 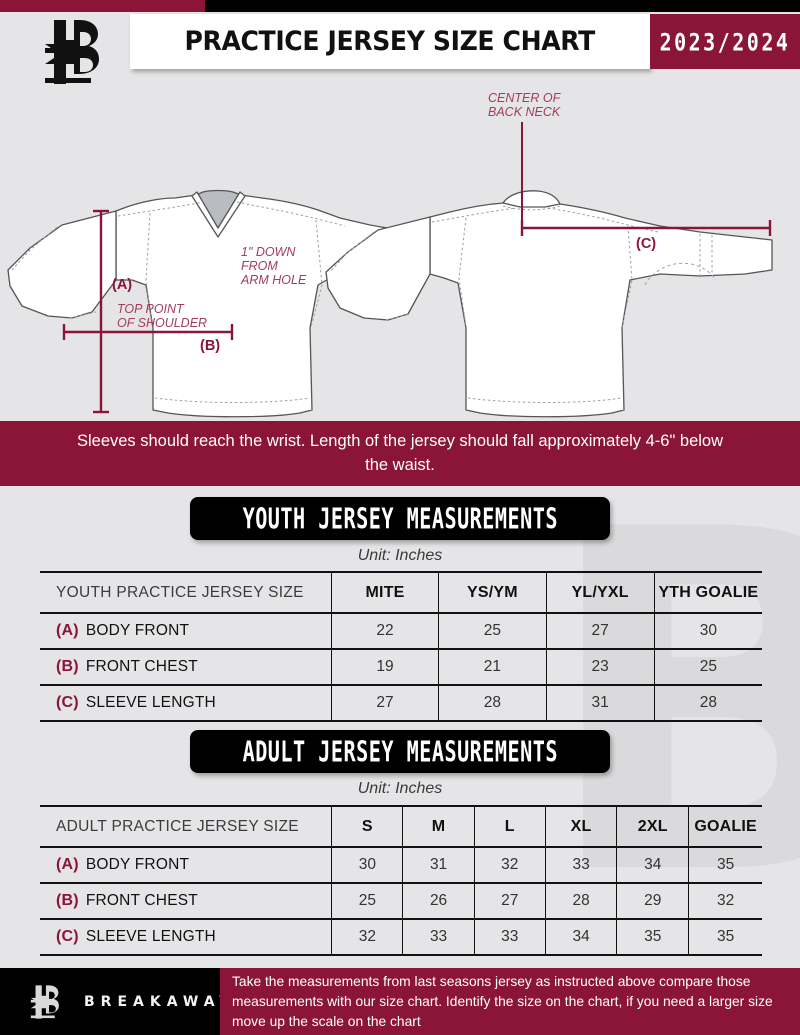 What do you see at coordinates (400, 555) in the screenshot?
I see `youth-unit-label: Unit: Inches` at bounding box center [400, 555].